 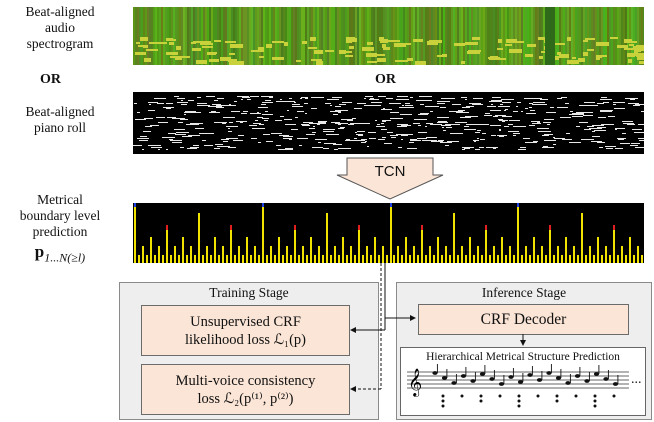 I want to click on spectrogram-image, so click(x=388, y=36).